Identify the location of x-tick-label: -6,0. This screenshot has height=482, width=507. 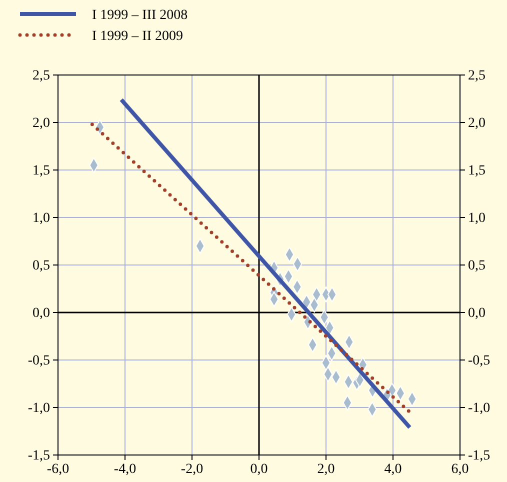
(58, 469).